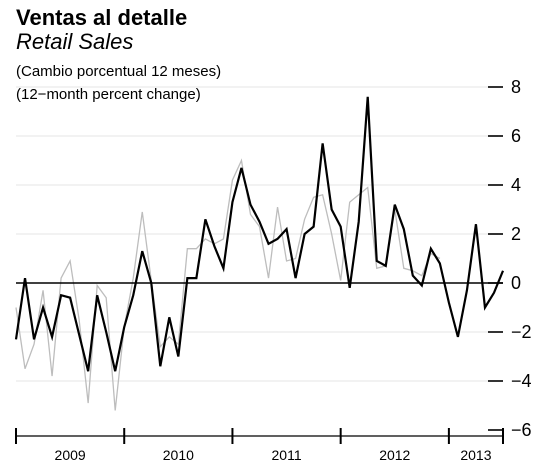 Image resolution: width=549 pixels, height=464 pixels. What do you see at coordinates (394, 455) in the screenshot?
I see `x-year-label: 2012` at bounding box center [394, 455].